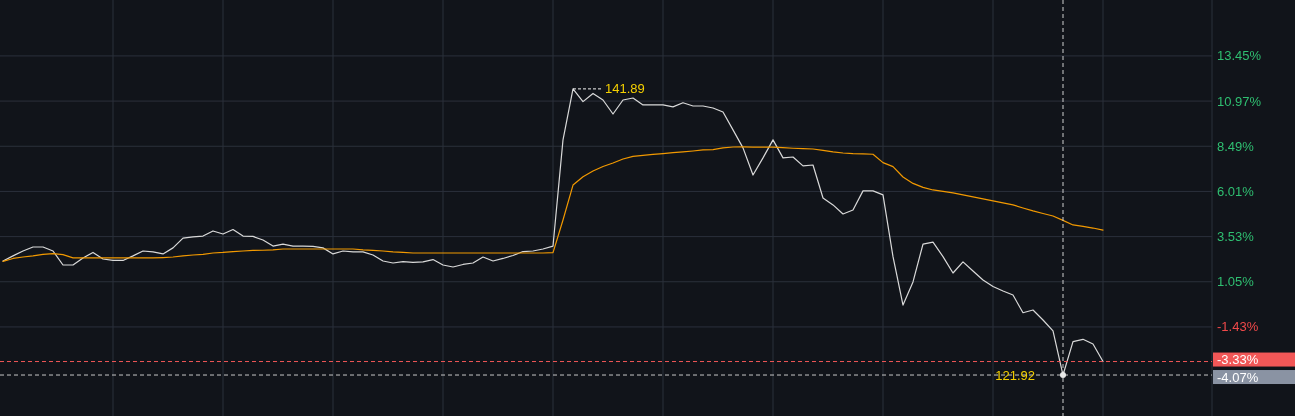 This screenshot has width=1295, height=416. What do you see at coordinates (1236, 282) in the screenshot?
I see `y-tick-label: 1.05%` at bounding box center [1236, 282].